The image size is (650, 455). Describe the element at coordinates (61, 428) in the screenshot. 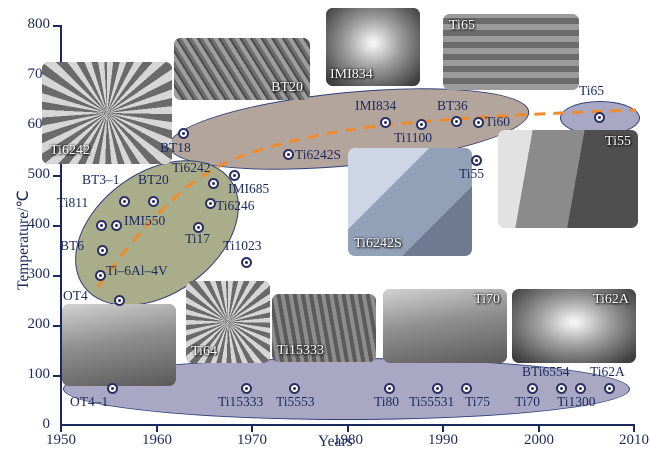

I see `x-tick-1950` at that location.